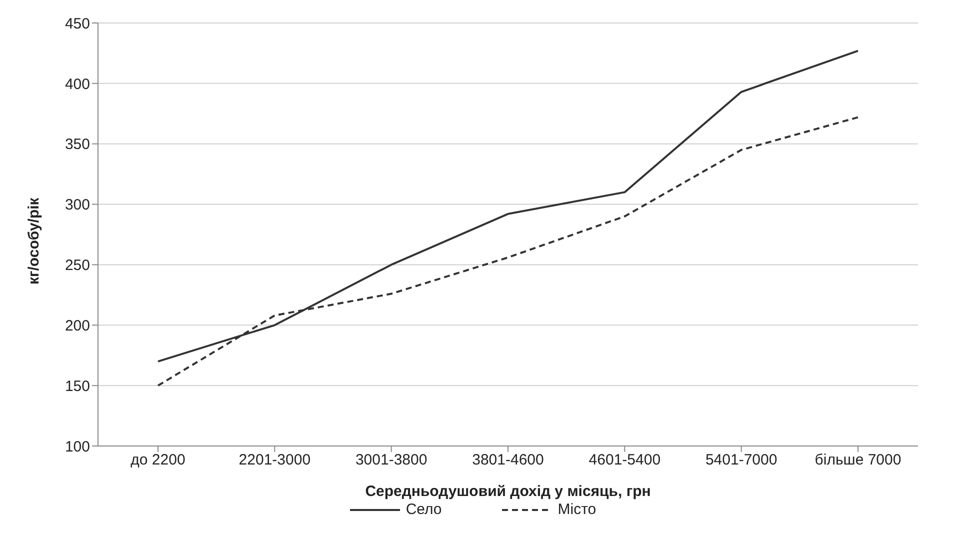  Describe the element at coordinates (274, 460) in the screenshot. I see `x-tick-label: 2201-3000` at that location.